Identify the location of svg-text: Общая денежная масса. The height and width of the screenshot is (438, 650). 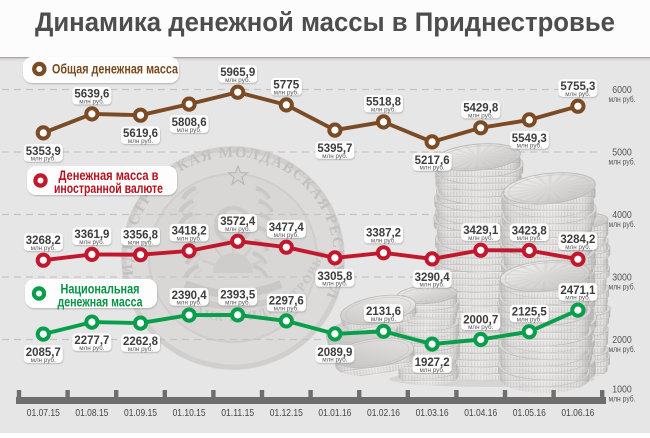
(115, 69).